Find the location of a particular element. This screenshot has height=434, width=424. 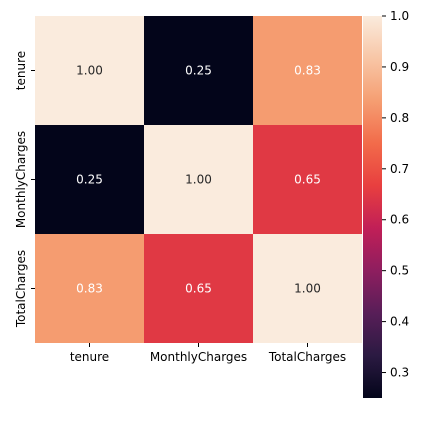

colorbar-tick-label: 0.4 is located at coordinates (399, 322).